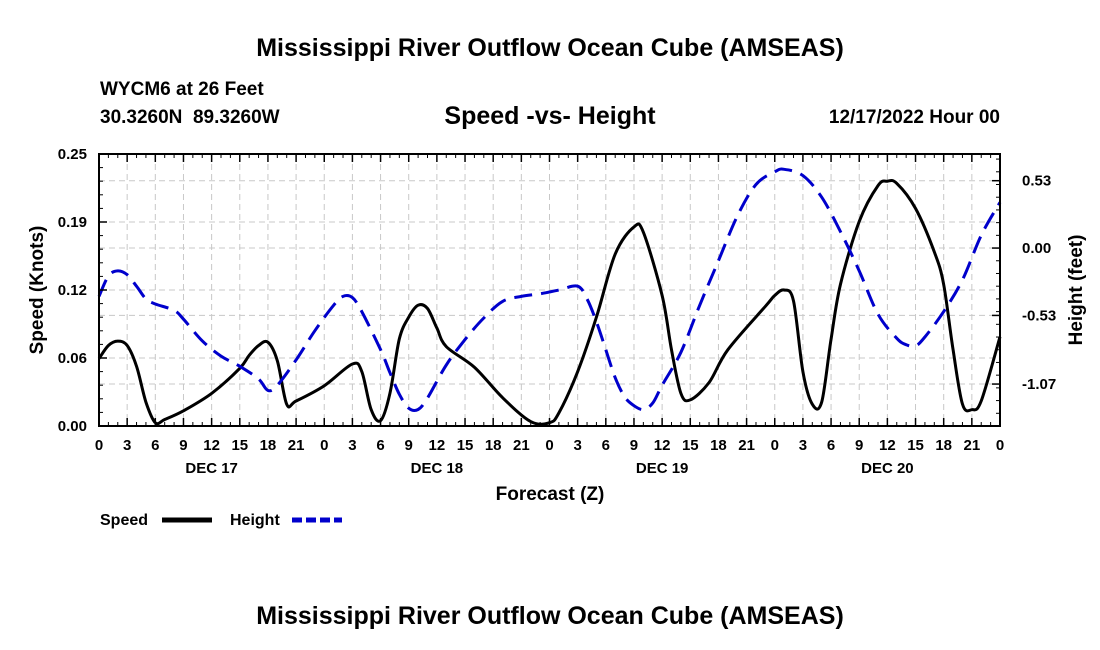 The height and width of the screenshot is (650, 1100). Describe the element at coordinates (1039, 315) in the screenshot. I see `y2-tick-label: -0.53` at that location.